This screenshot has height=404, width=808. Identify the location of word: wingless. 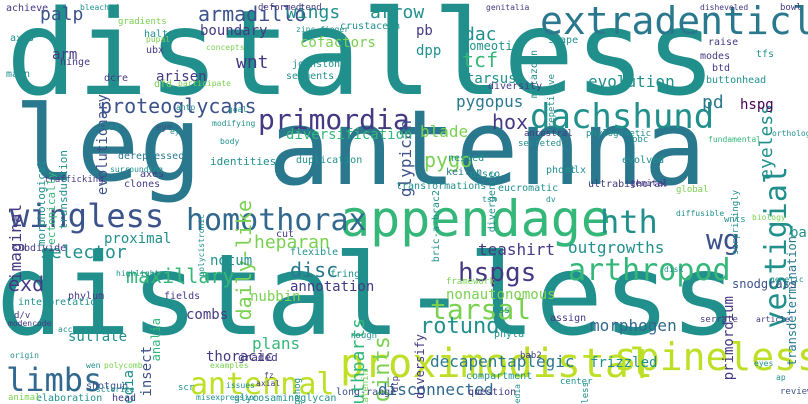
(87, 216).